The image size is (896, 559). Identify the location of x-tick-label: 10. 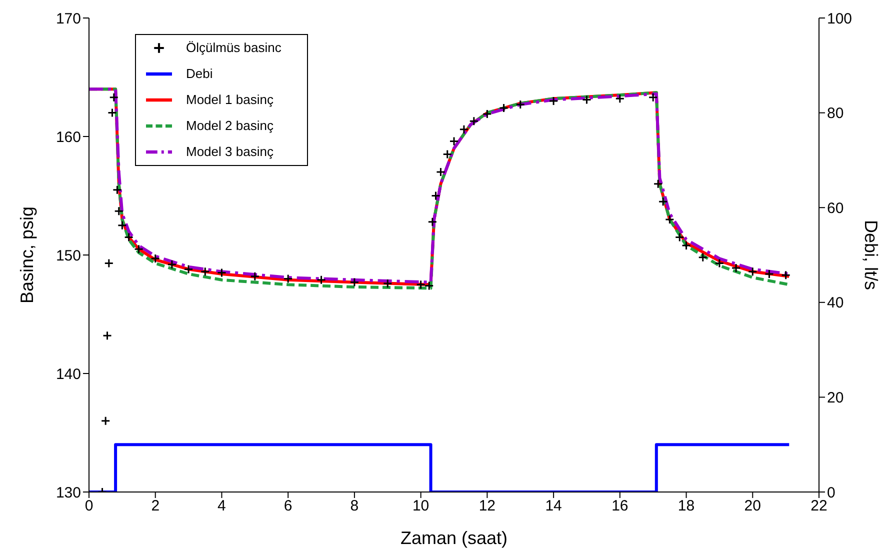
(421, 506).